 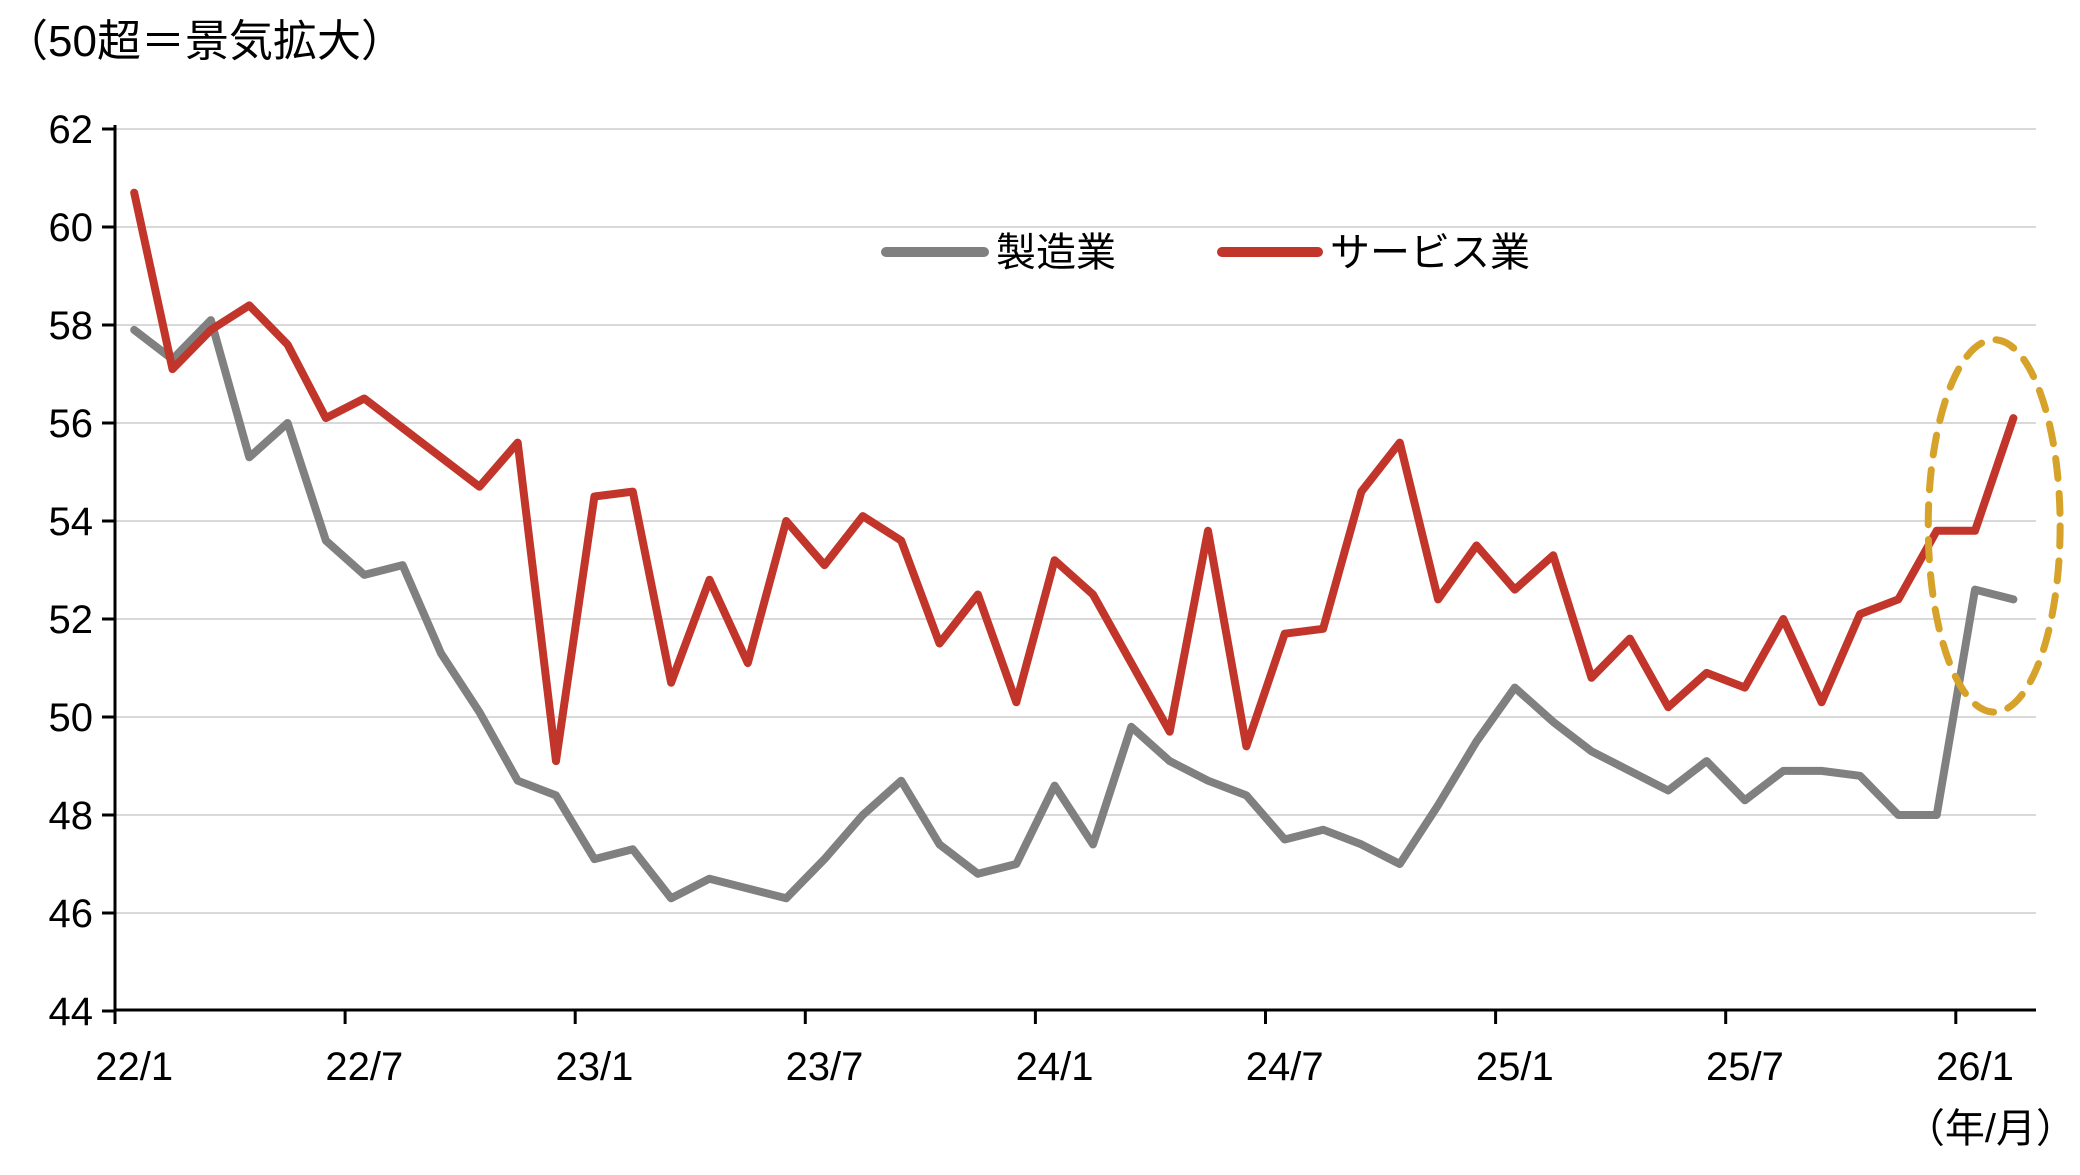 What do you see at coordinates (1430, 253) in the screenshot?
I see `legend-label-services: サービス業` at bounding box center [1430, 253].